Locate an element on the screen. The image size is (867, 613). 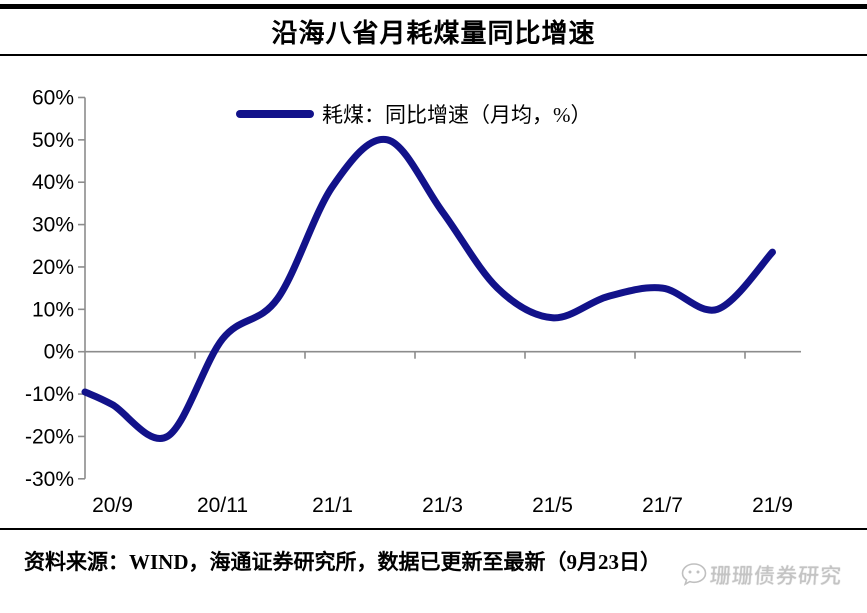
y-axis-label: 60% is located at coordinates (53, 97).